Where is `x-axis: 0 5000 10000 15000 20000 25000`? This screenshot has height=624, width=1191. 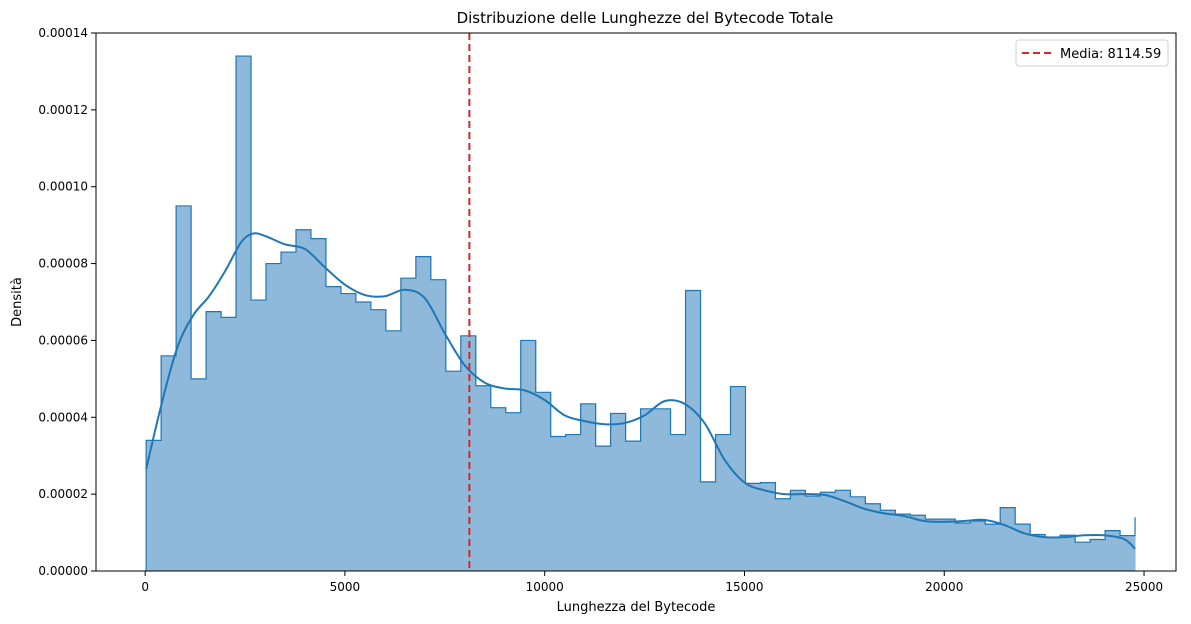
x-axis: 0 5000 10000 15000 20000 25000 is located at coordinates (652, 582).